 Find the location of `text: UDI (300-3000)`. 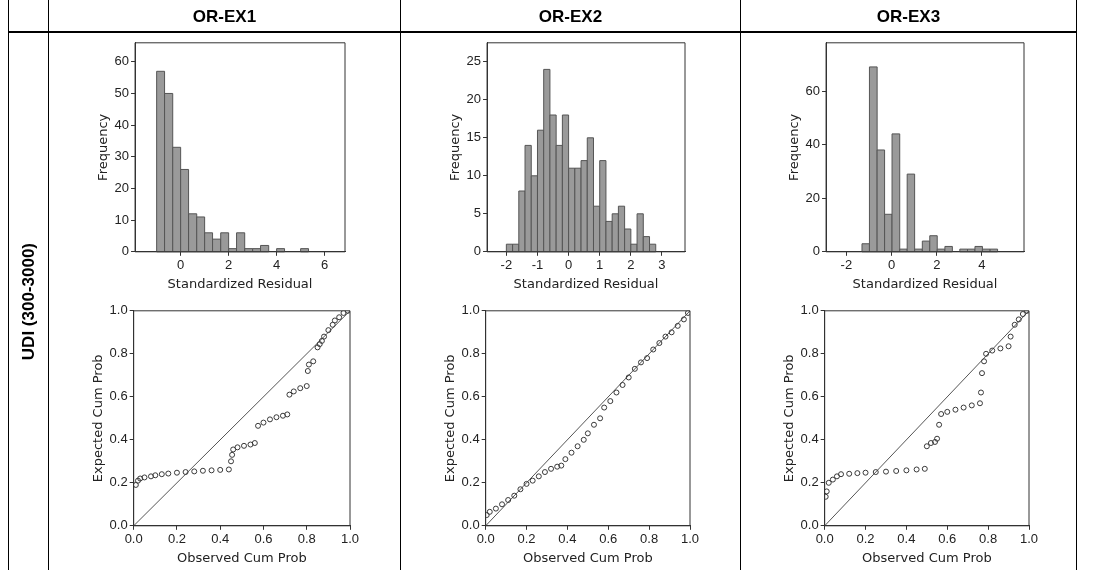

text: UDI (300-3000) is located at coordinates (29, 301).